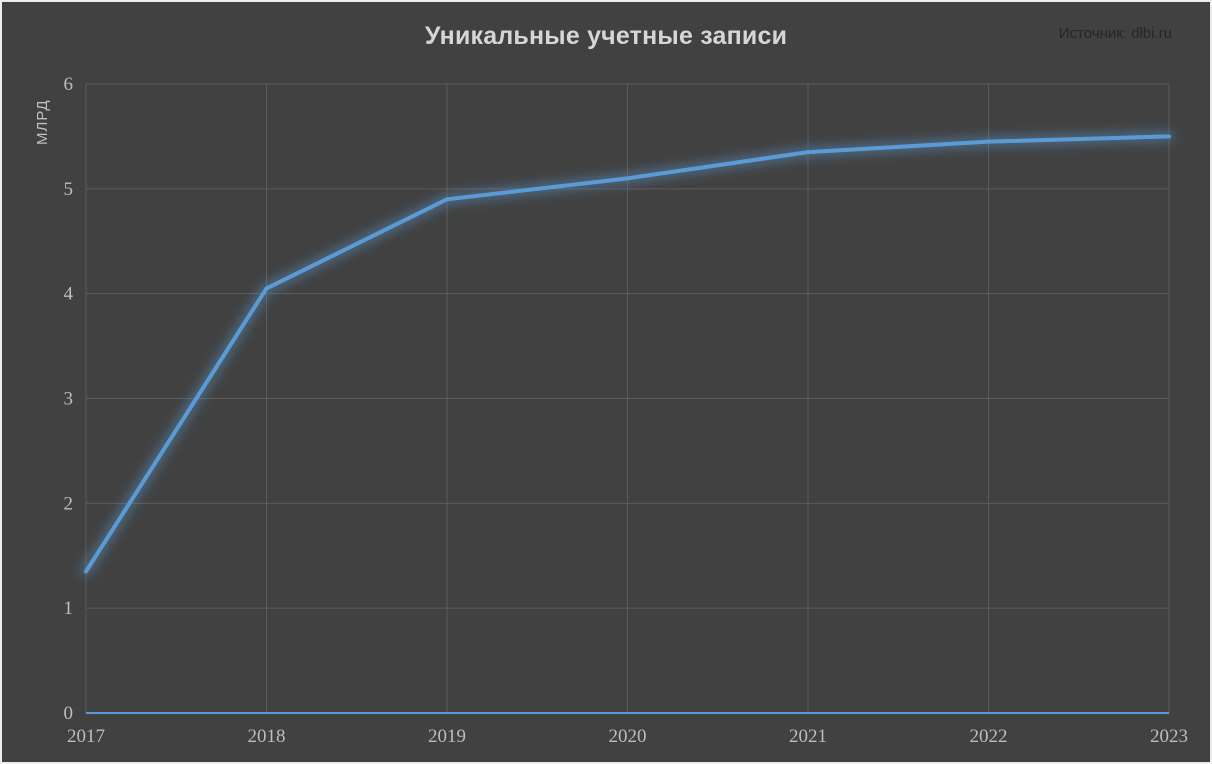 The height and width of the screenshot is (764, 1212). What do you see at coordinates (69, 399) in the screenshot?
I see `y-tick-label: 3` at bounding box center [69, 399].